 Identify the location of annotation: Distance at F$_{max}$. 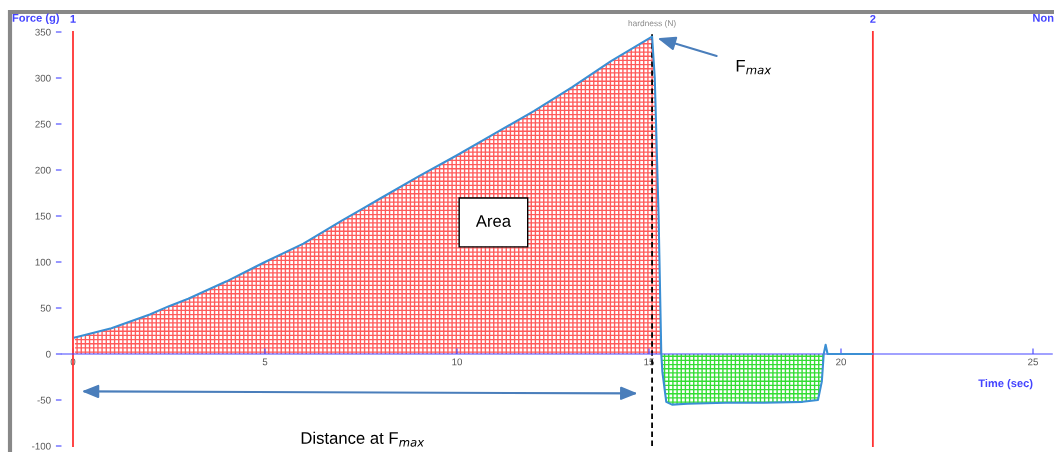
(363, 439).